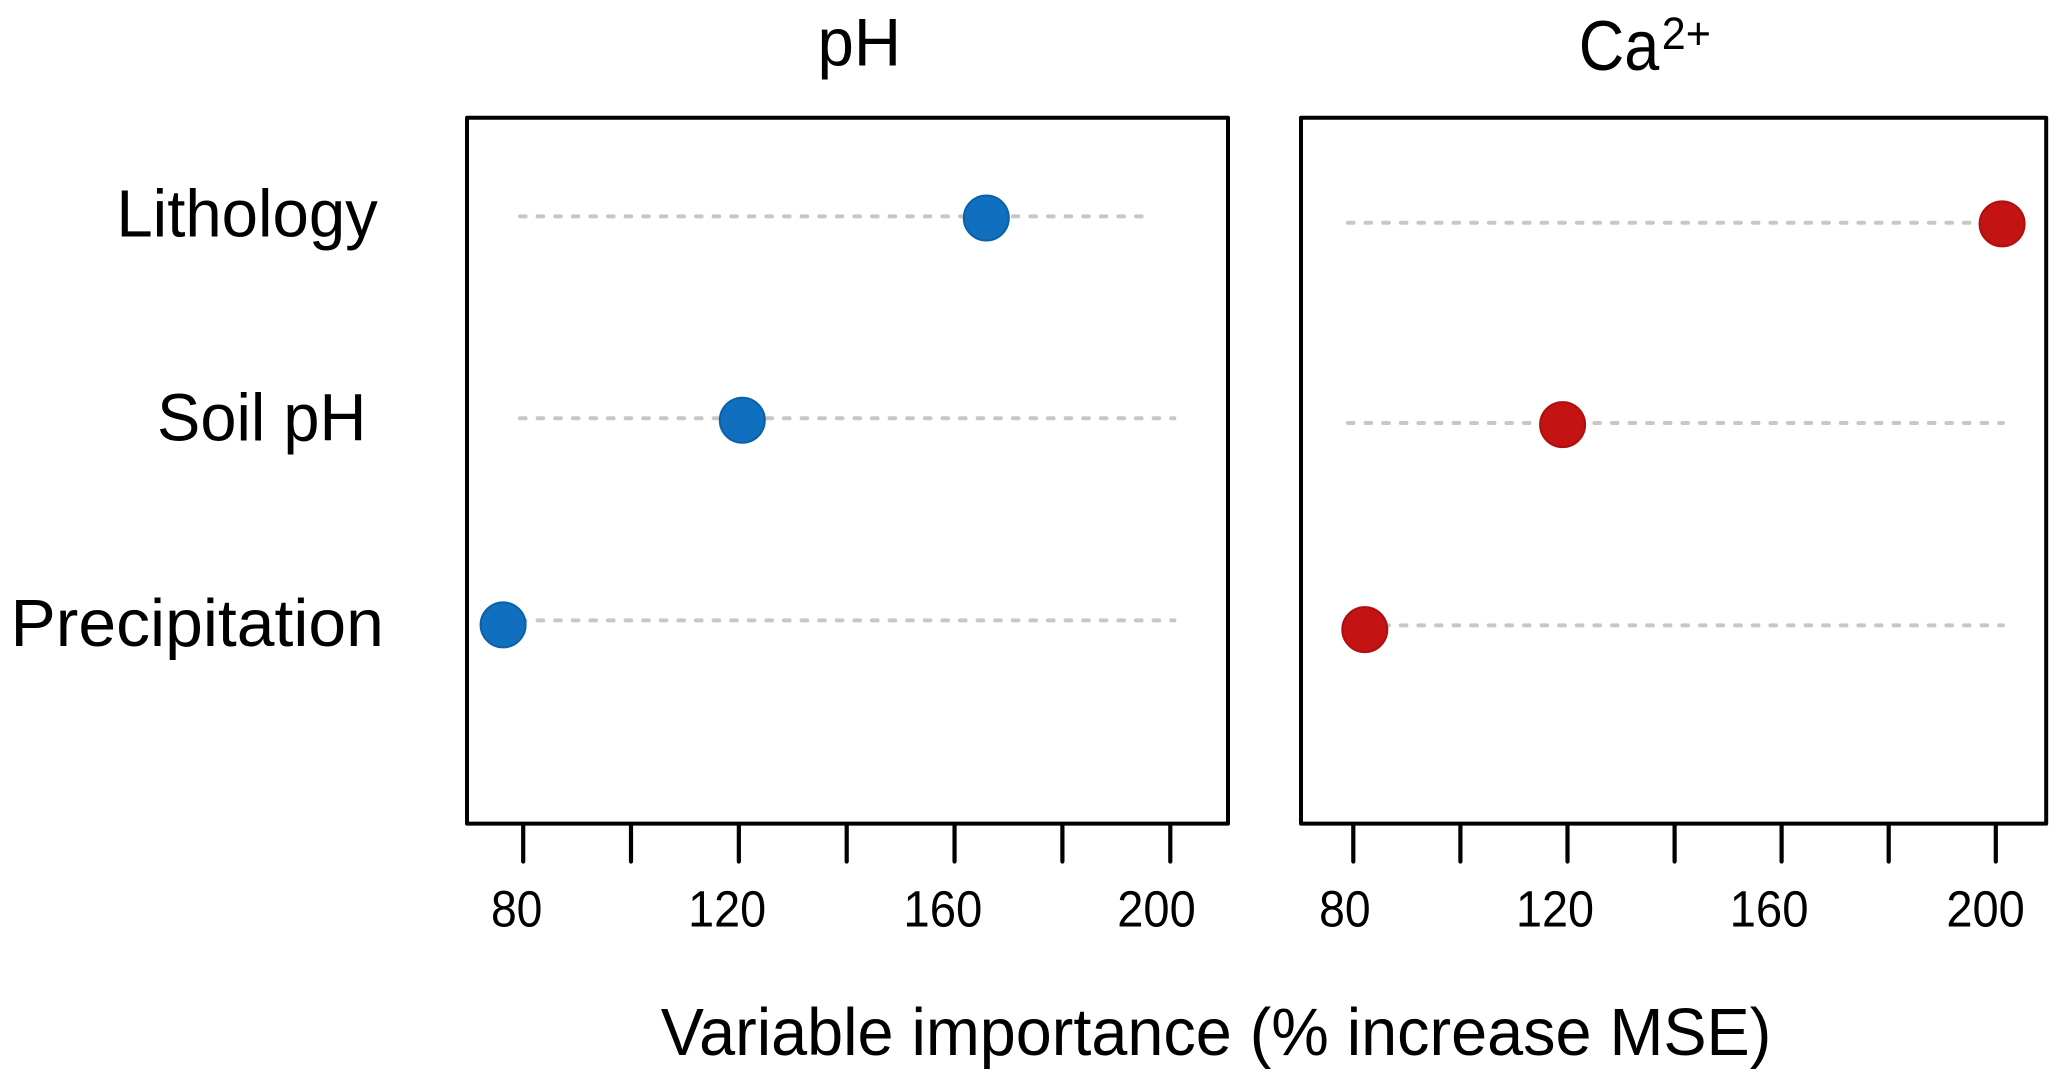 The image size is (2067, 1086). Describe the element at coordinates (261, 418) in the screenshot. I see `svg-text: Soil pH` at that location.